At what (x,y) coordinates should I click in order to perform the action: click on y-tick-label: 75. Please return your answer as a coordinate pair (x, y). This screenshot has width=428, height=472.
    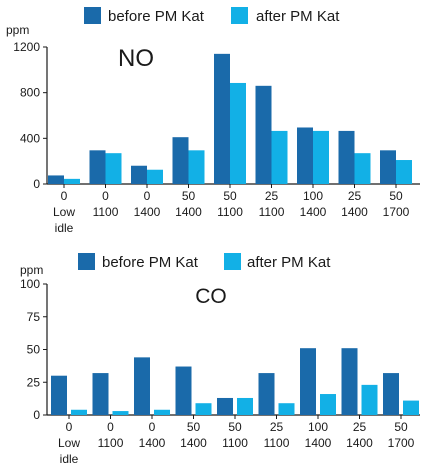
    Looking at the image, I should click on (34, 317).